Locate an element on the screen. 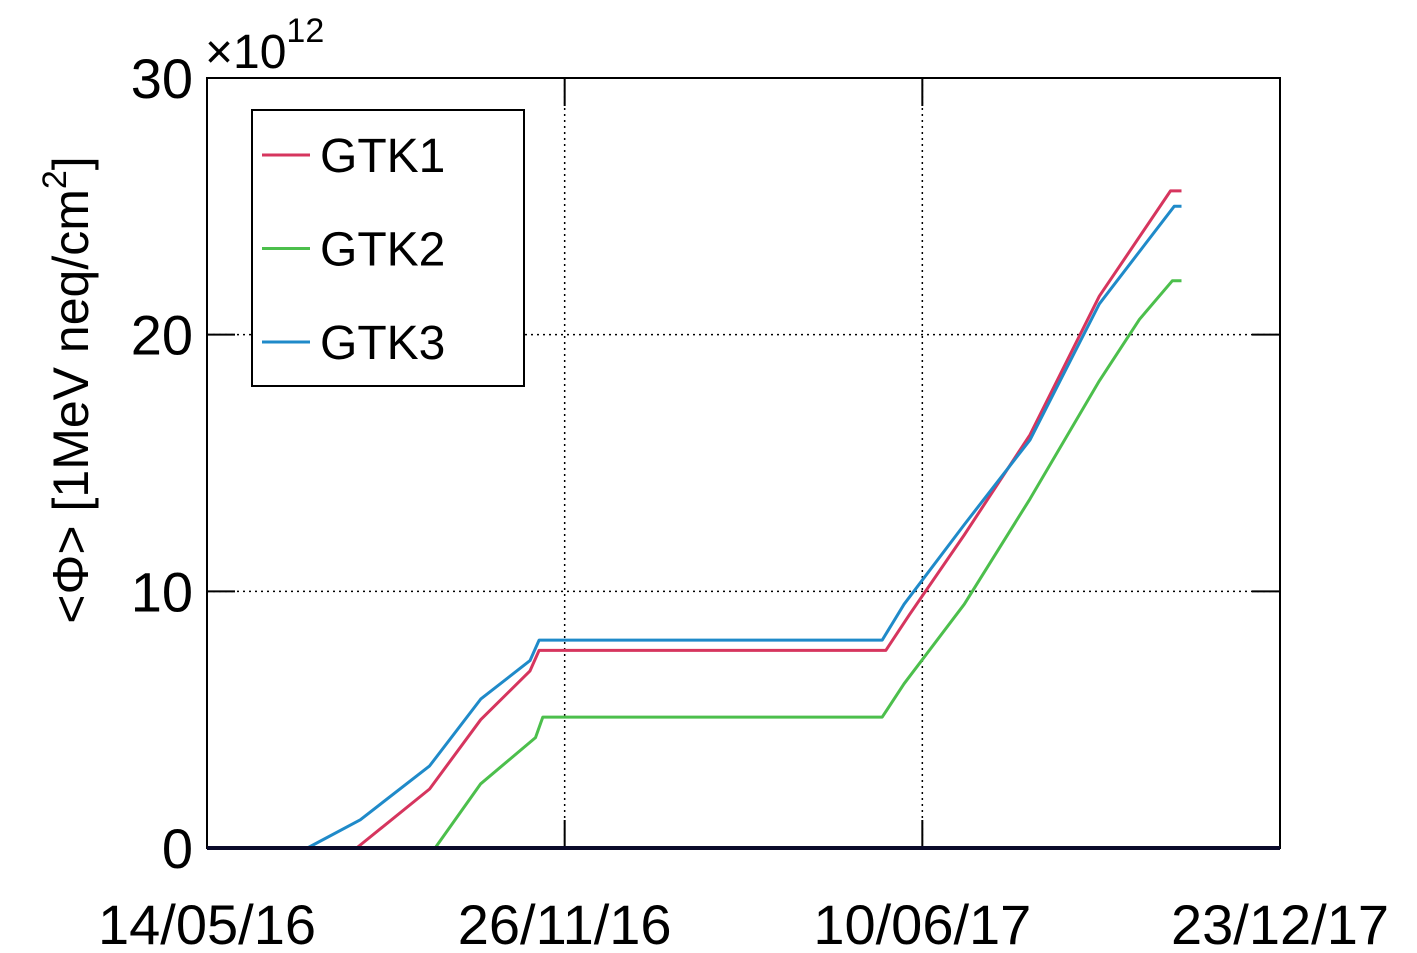 Image resolution: width=1417 pixels, height=953 pixels. legend-label: GTK2 is located at coordinates (382, 250).